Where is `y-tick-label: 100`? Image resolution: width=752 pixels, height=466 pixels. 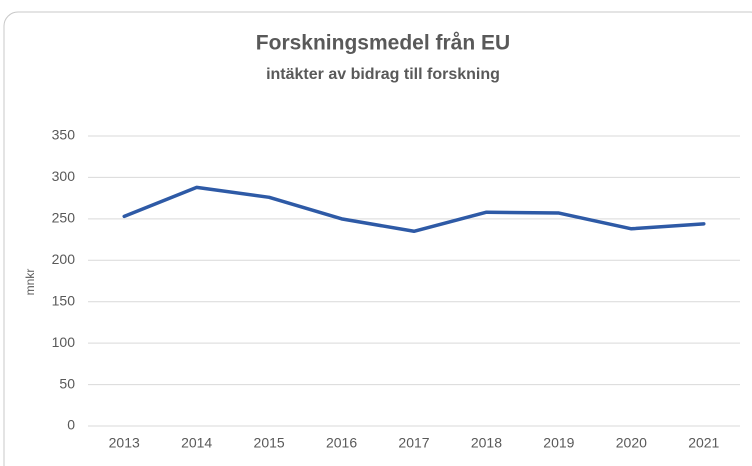
y-tick-label: 100 is located at coordinates (64, 342).